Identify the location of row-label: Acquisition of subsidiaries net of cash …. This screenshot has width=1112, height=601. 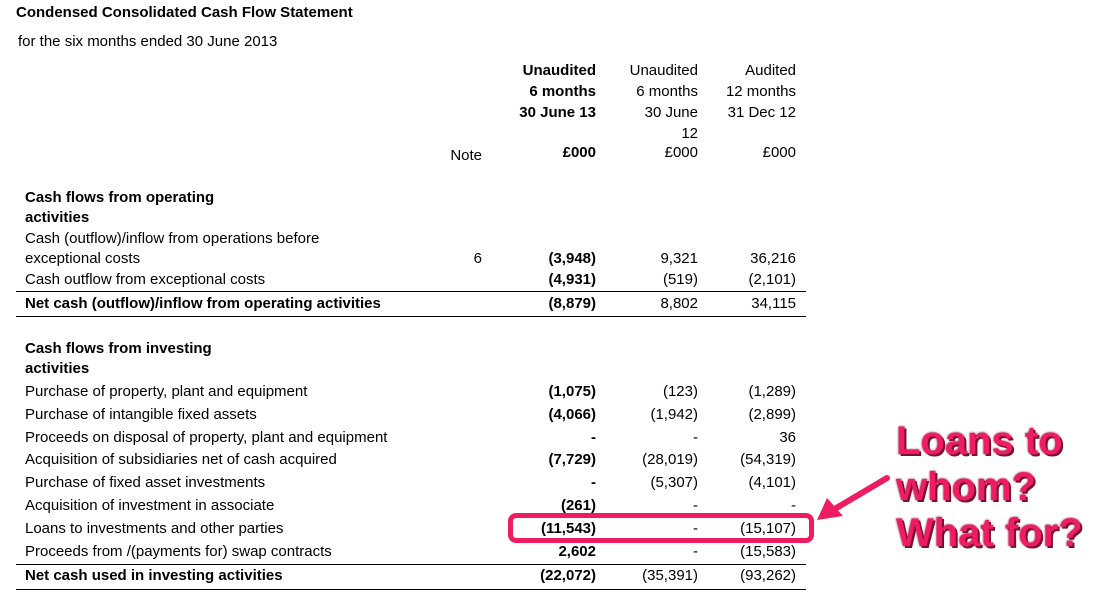
(181, 459).